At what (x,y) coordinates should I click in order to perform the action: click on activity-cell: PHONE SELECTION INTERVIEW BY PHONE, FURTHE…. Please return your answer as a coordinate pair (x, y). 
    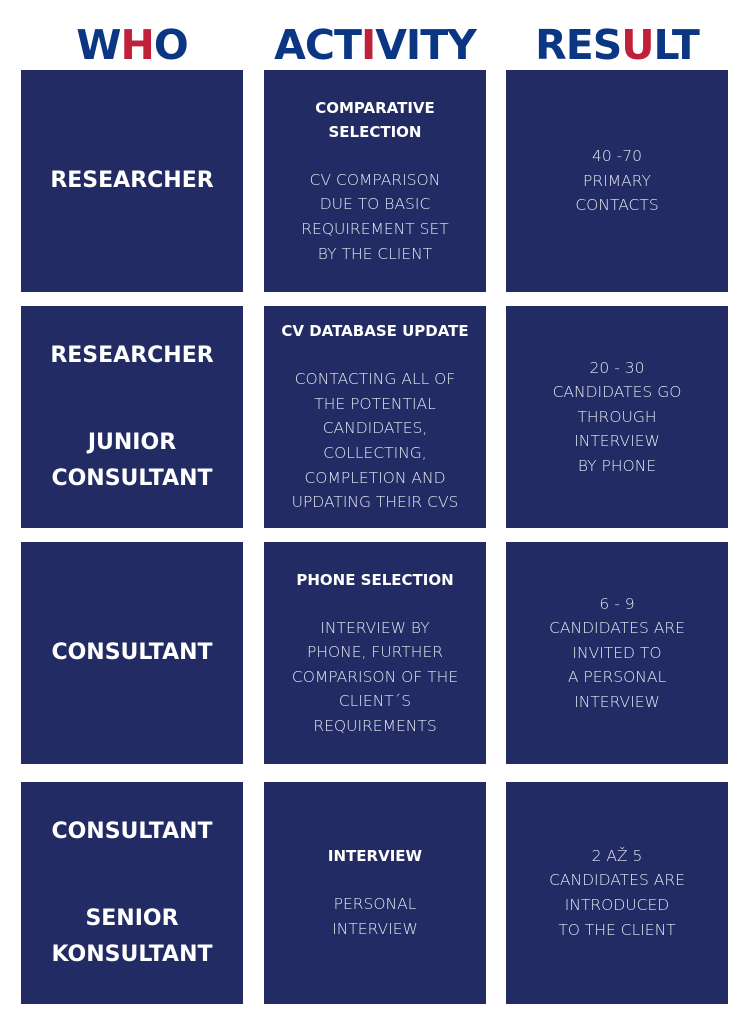
    Looking at the image, I should click on (375, 653).